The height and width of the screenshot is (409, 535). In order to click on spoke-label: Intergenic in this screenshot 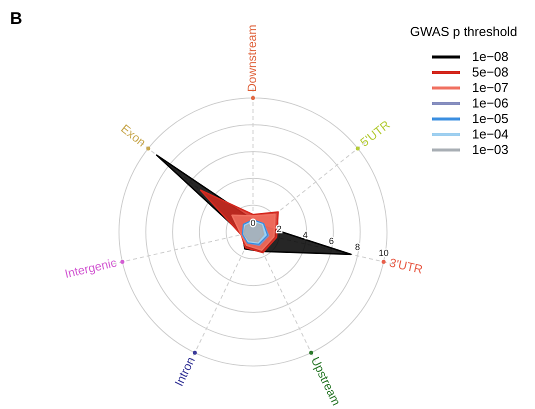, I will do `click(90, 268)`.